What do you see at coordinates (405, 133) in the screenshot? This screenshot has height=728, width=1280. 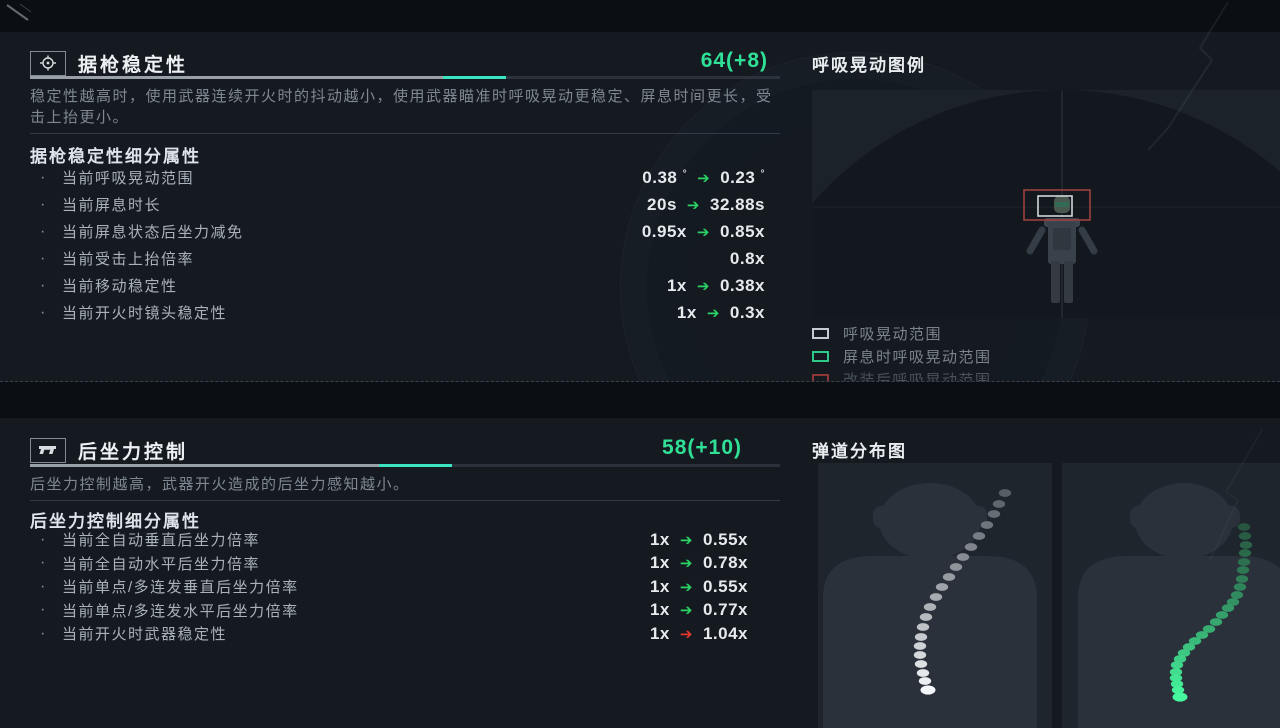 I see `divider` at bounding box center [405, 133].